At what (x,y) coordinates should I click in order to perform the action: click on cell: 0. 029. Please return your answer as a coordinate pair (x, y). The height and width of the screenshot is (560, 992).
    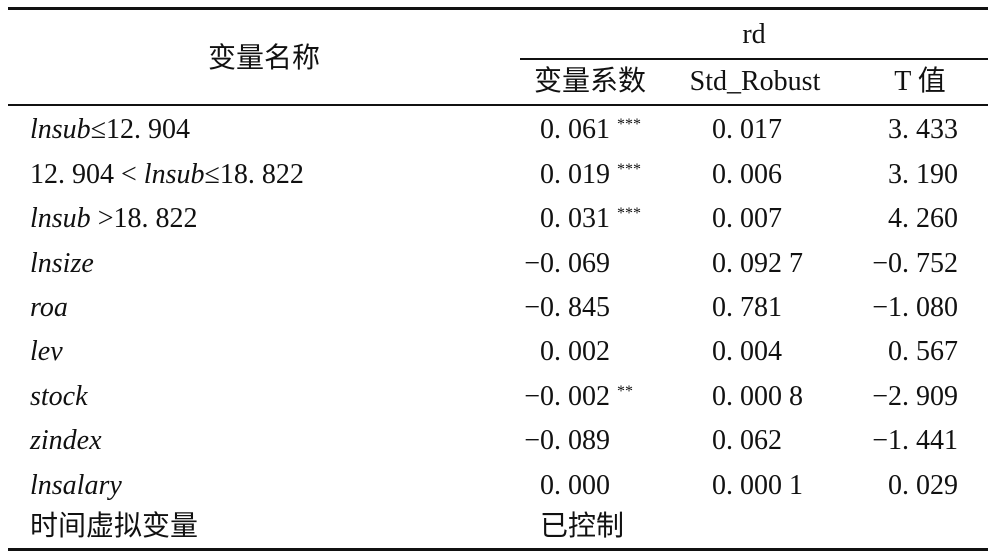
    Looking at the image, I should click on (923, 485).